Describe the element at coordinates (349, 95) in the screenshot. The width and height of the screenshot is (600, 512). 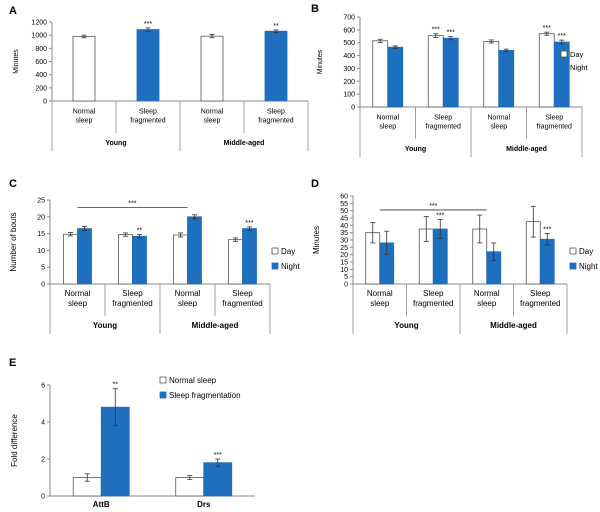
I see `y-tick-label: 100` at that location.